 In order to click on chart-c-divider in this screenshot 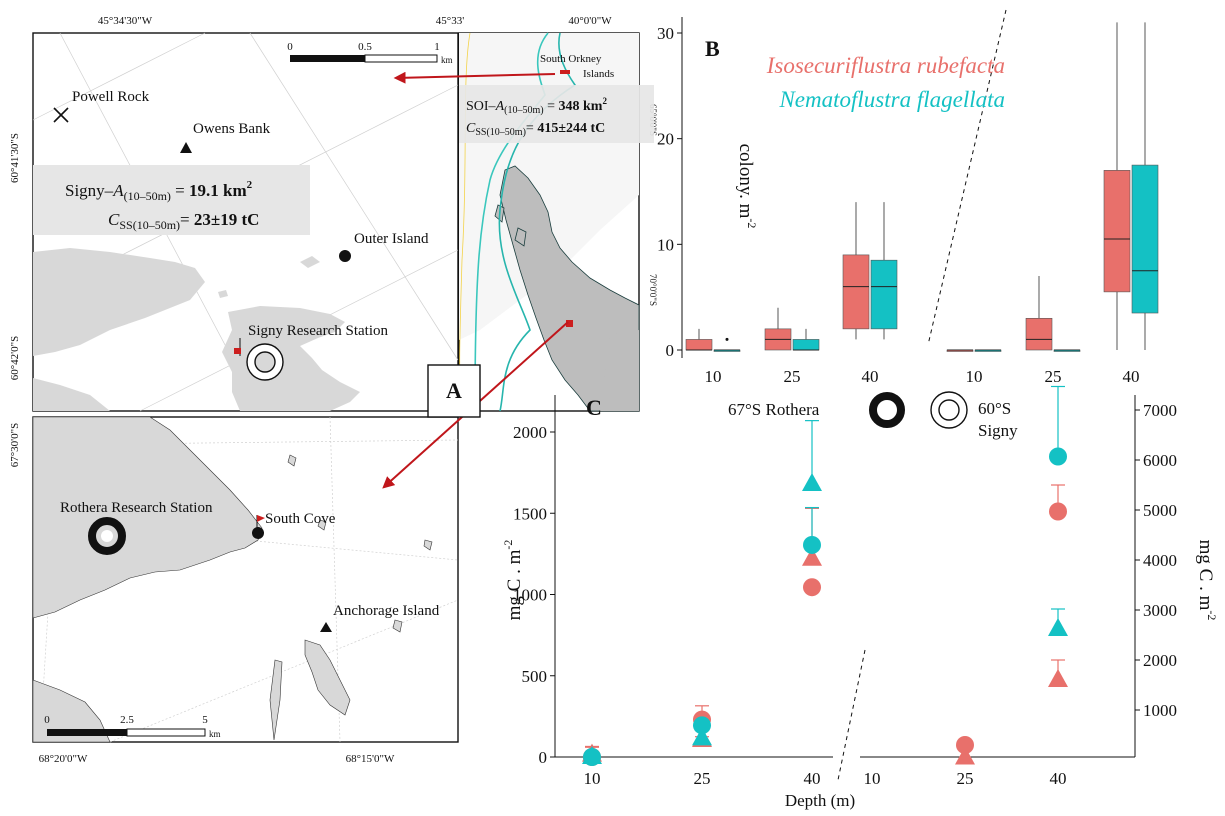, I will do `click(851, 715)`.